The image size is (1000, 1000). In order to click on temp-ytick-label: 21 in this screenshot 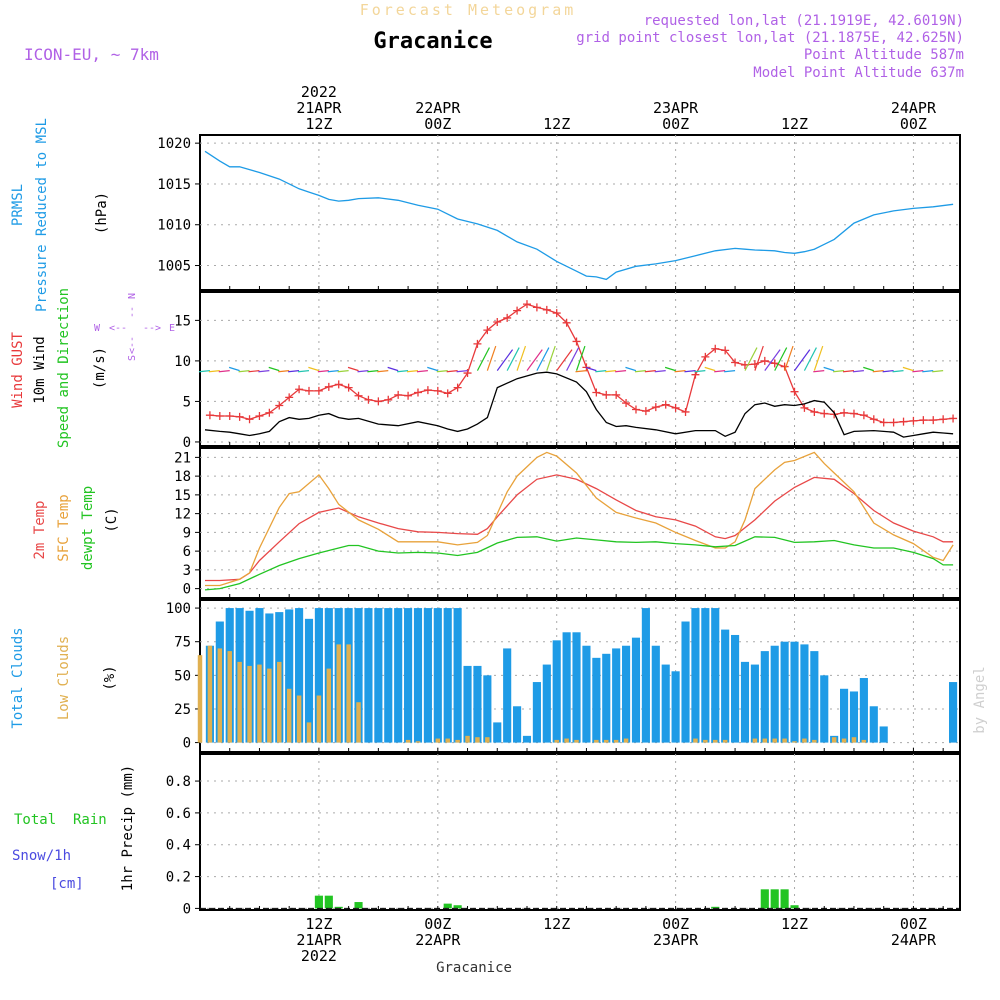, I will do `click(182, 458)`.